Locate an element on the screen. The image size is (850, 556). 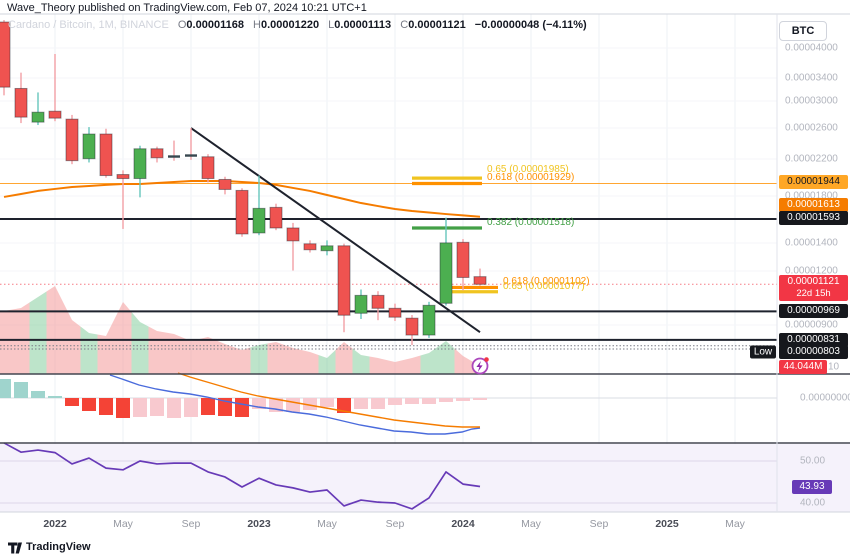
price-axis-label: 0.00000000 is located at coordinates (825, 398).